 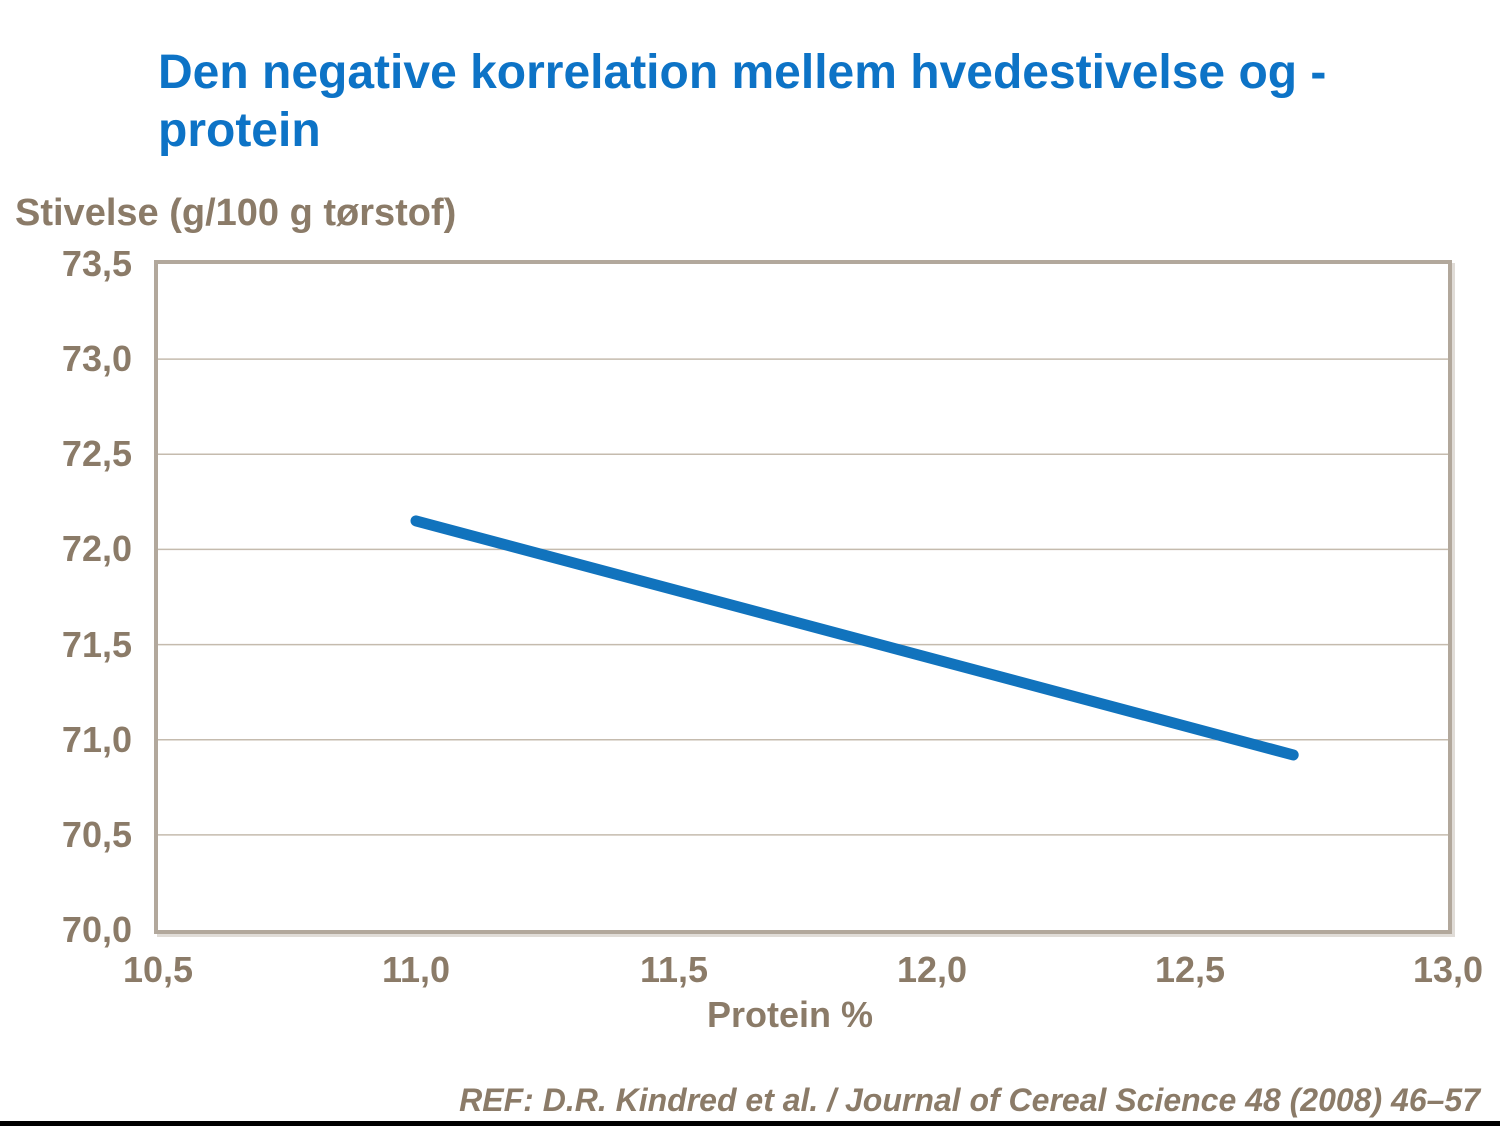 What do you see at coordinates (416, 969) in the screenshot?
I see `x-tick-label: 11,0` at bounding box center [416, 969].